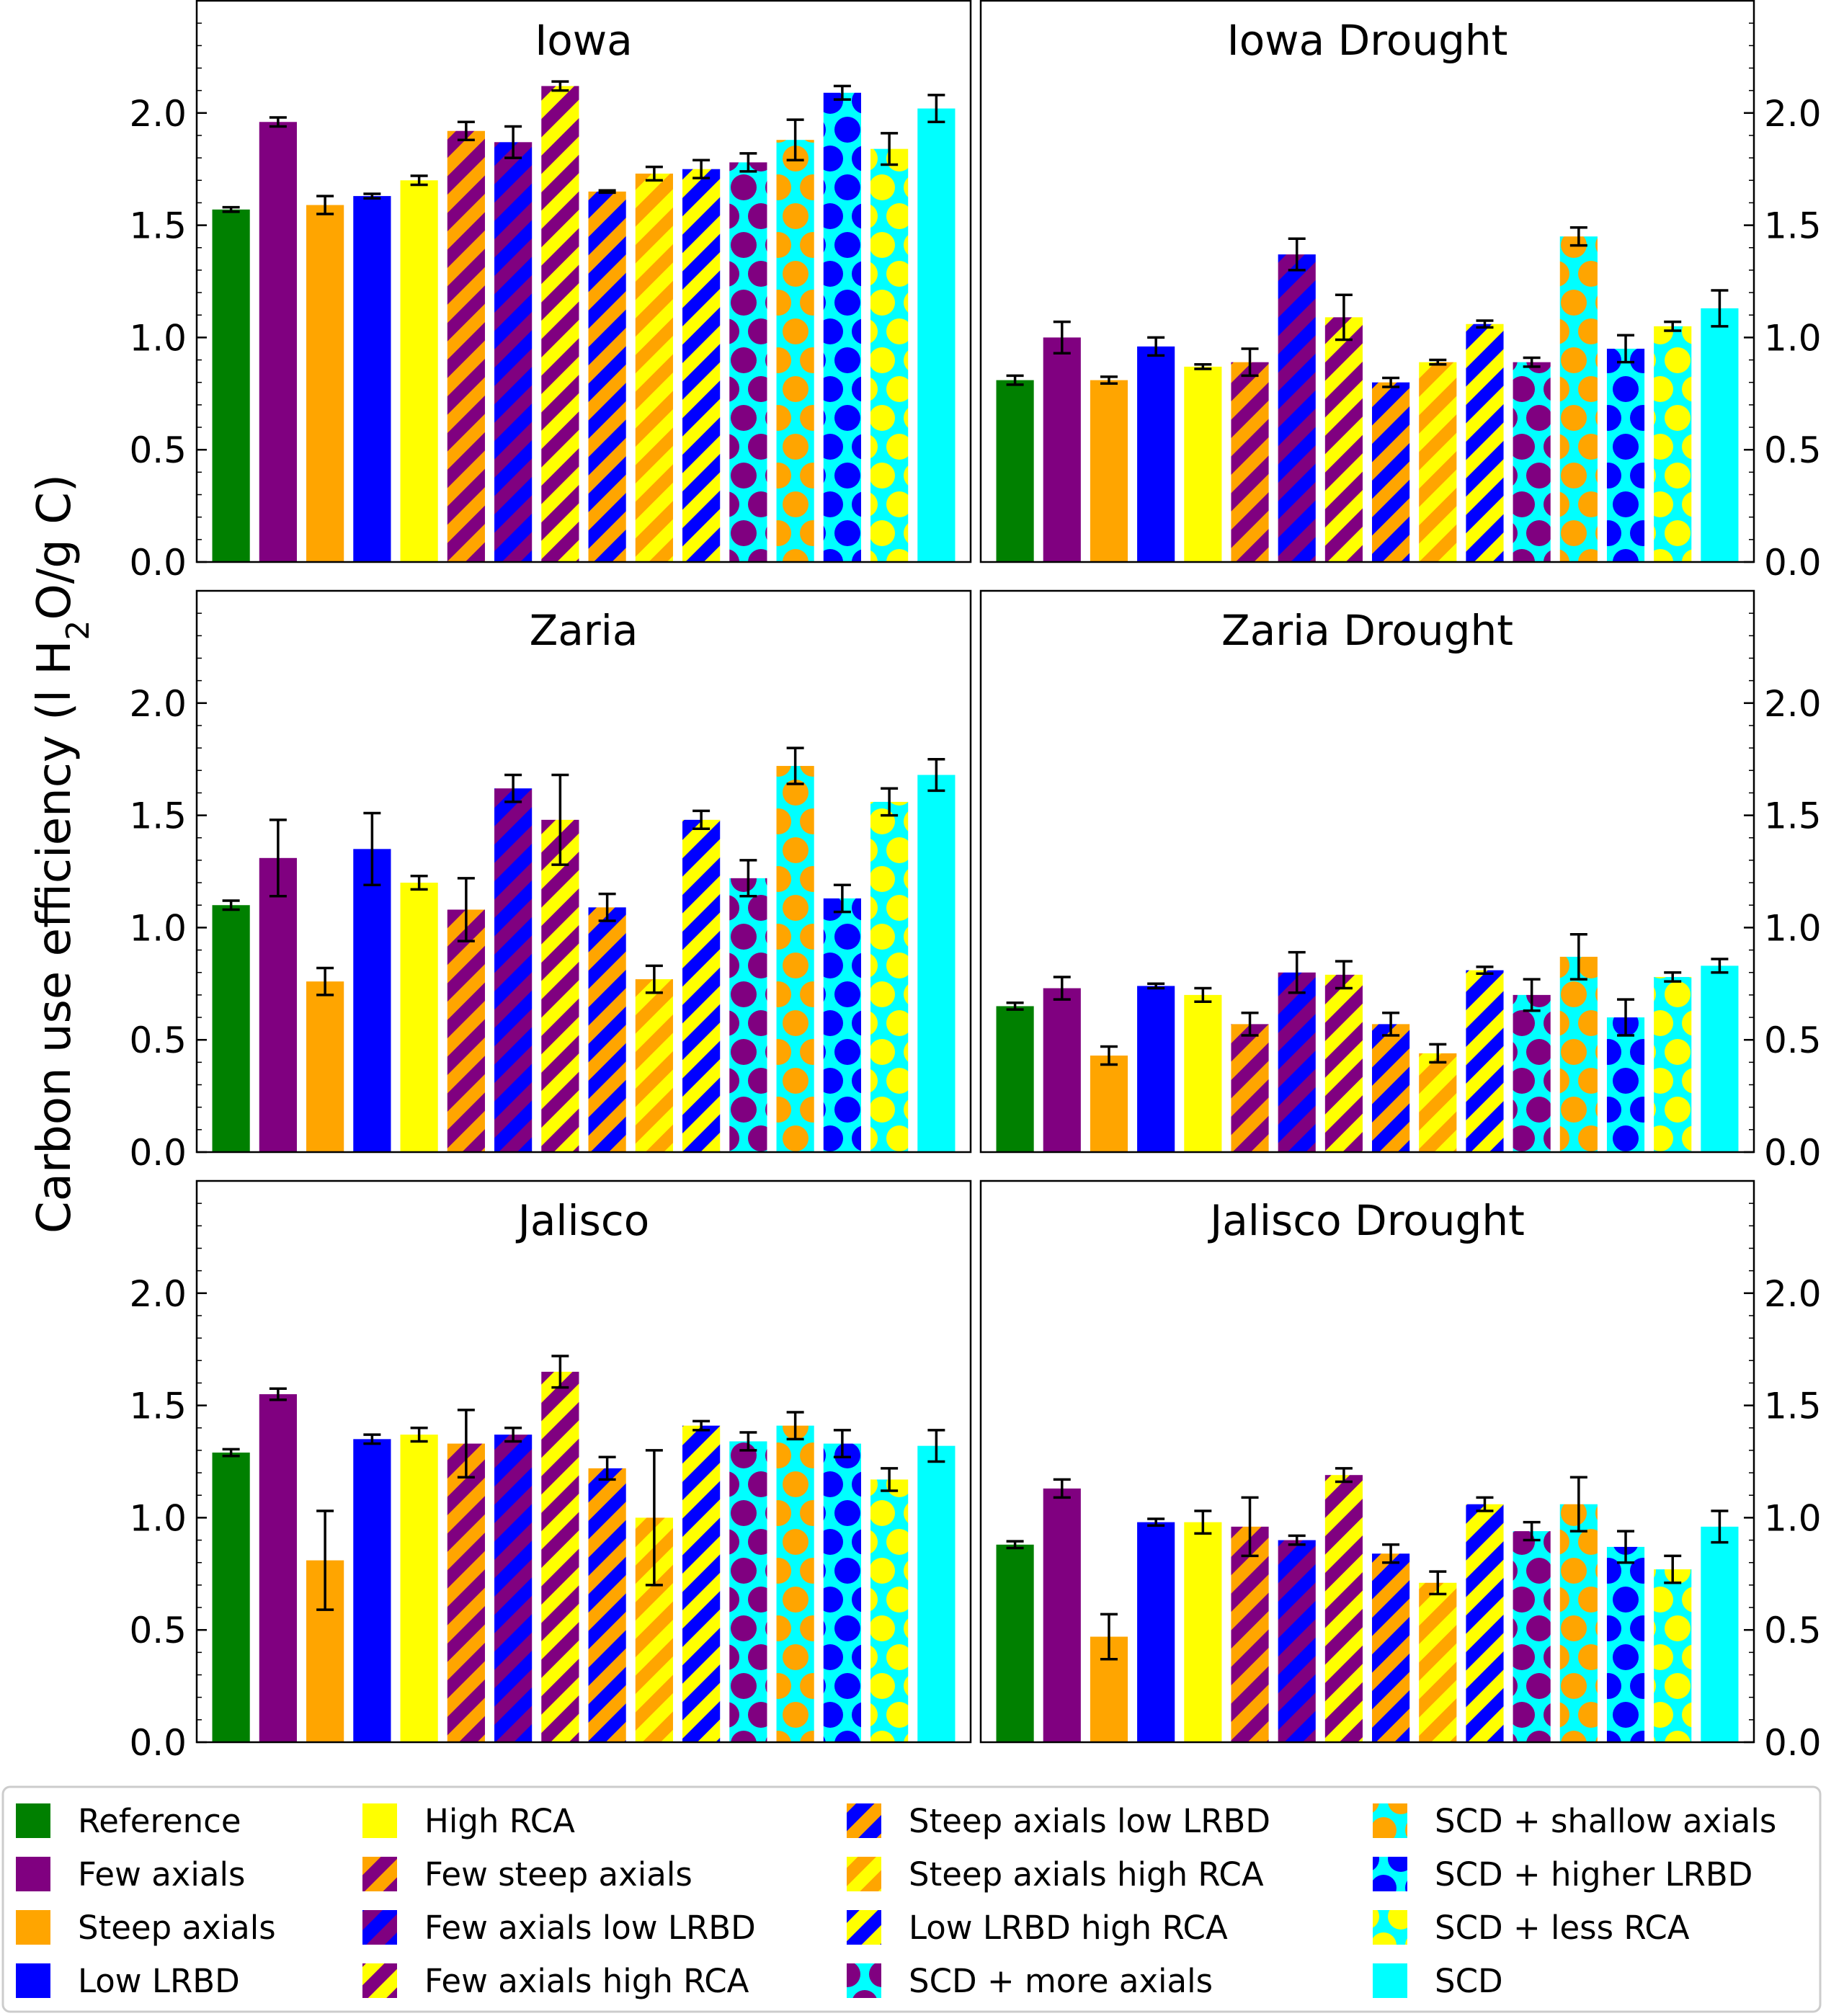 Image resolution: width=1844 pixels, height=2016 pixels. Describe the element at coordinates (583, 1461) in the screenshot. I see `panel-frame` at that location.